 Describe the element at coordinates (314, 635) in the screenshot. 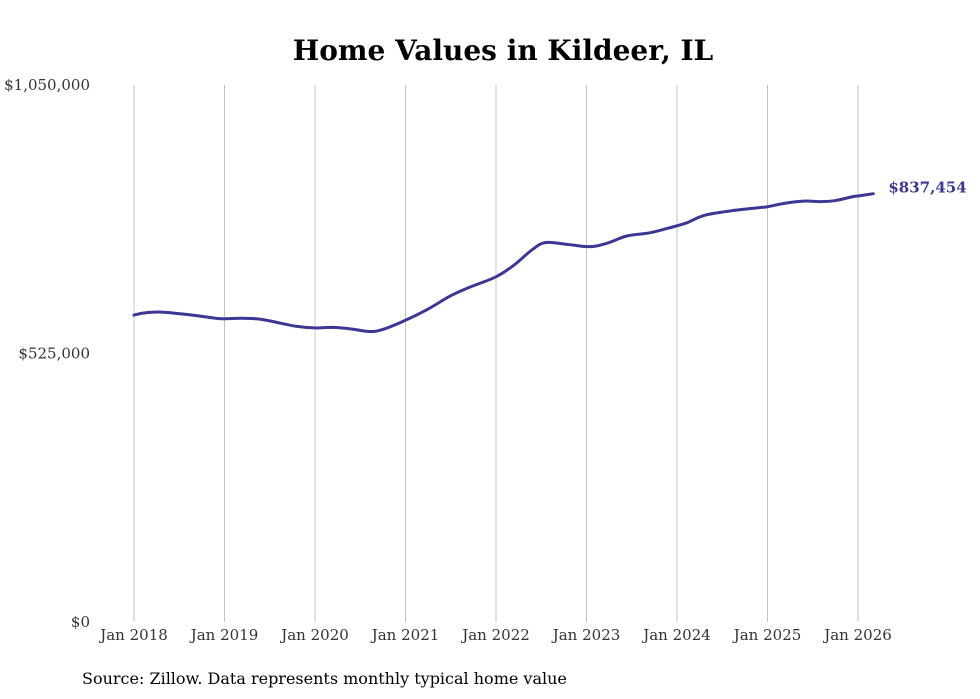

I see `x-tick-label: Jan 2020` at that location.